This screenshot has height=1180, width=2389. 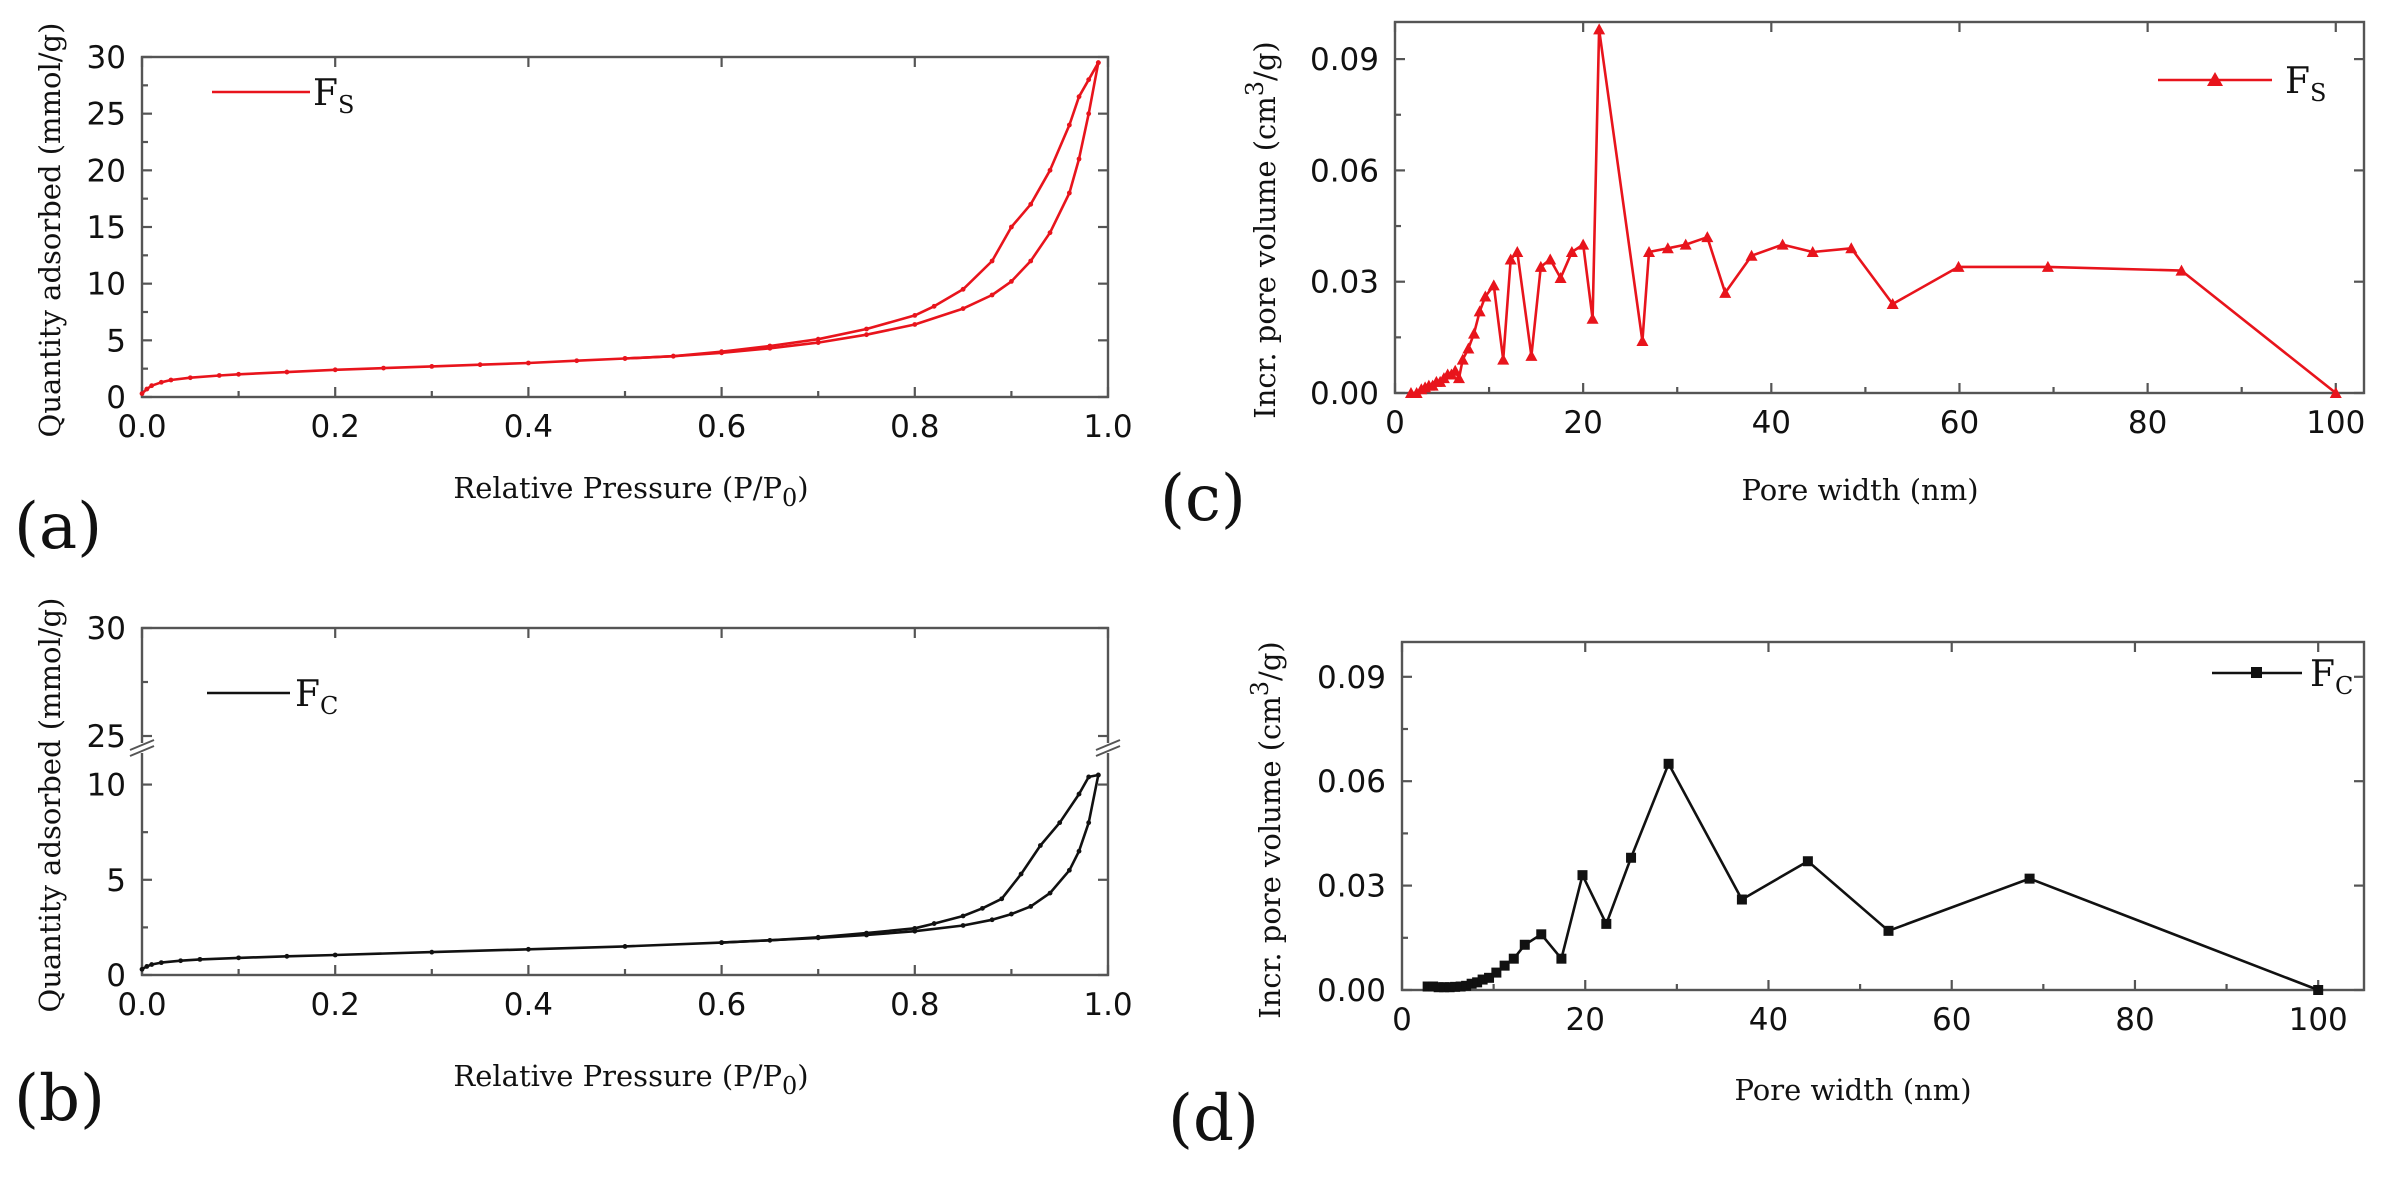 What do you see at coordinates (1107, 1005) in the screenshot?
I see `panel-b-x-tick-label: 1.0` at bounding box center [1107, 1005].